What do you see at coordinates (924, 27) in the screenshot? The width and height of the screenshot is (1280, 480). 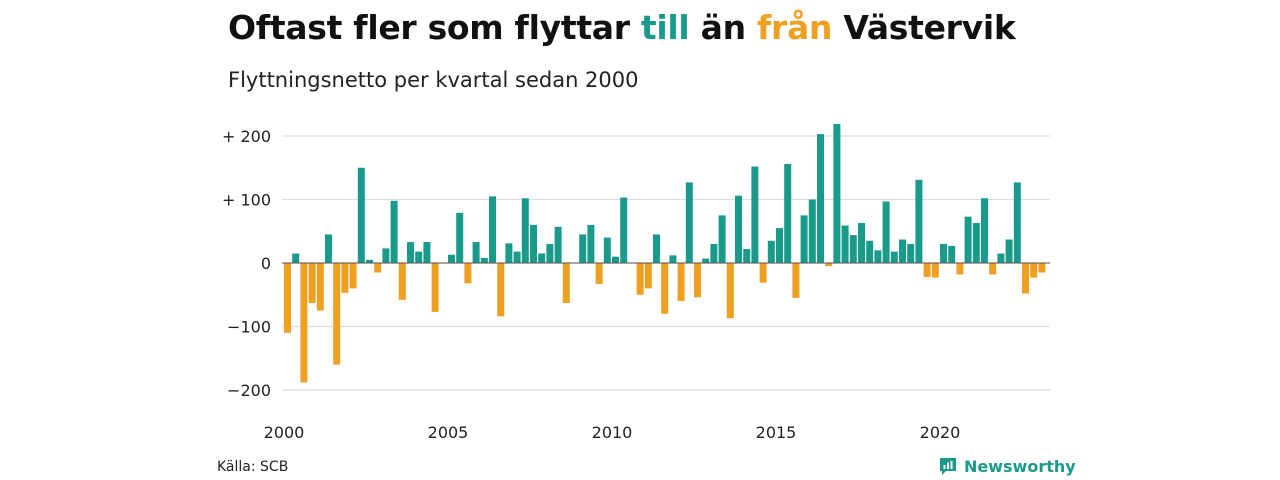 I see `title-part-5: Västervik` at bounding box center [924, 27].